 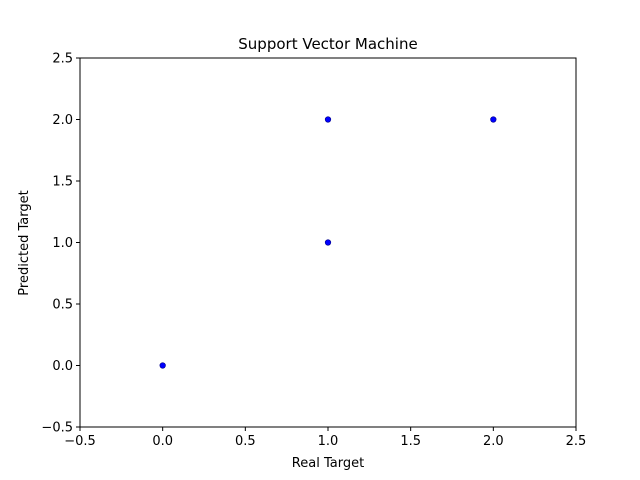 What do you see at coordinates (62, 120) in the screenshot?
I see `y-tick-label: 2.0` at bounding box center [62, 120].